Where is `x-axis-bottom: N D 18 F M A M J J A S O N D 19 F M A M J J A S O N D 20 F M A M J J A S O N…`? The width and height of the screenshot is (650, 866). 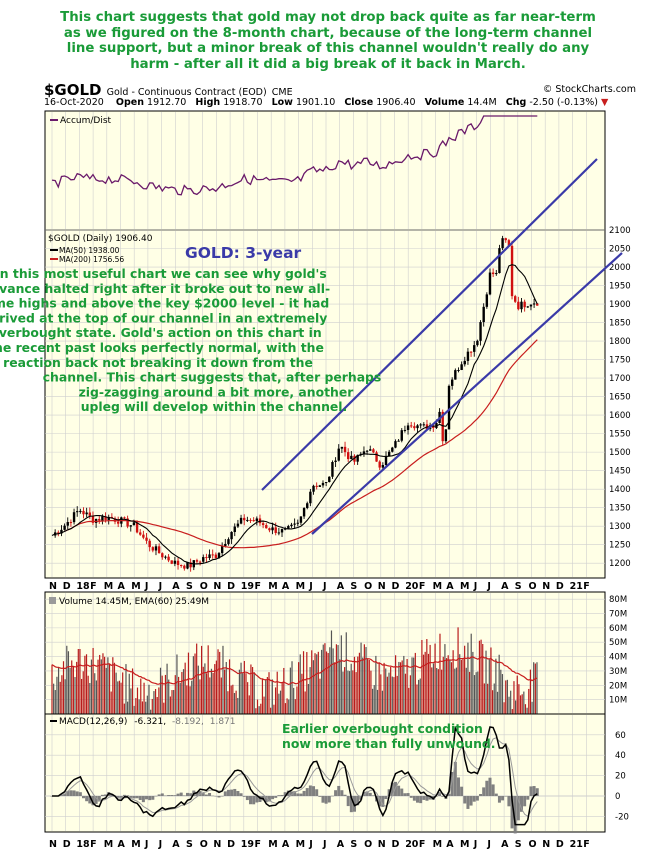
x-axis-bottom: N D 18 F M A M J J A S O N D 19 F M A M J J A S O N D 20 F M A M J J A S O N… is located at coordinates (319, 844).